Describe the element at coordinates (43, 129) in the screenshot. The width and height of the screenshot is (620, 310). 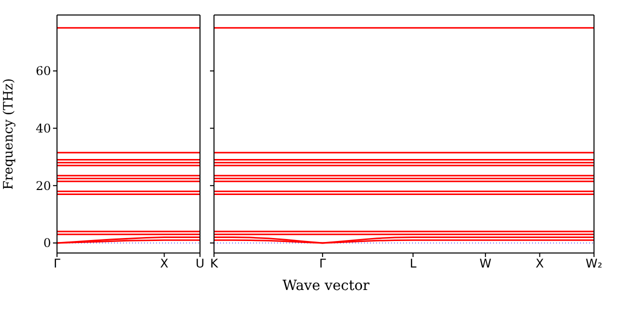
I see `y-tick-label: 40` at that location.